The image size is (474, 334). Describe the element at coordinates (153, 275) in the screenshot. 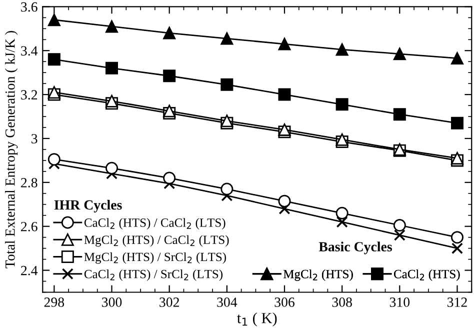

I see `legend-label: CaCl$_{2}$ (HTS) / SrCl$_{2}$ (LTS)` at that location.